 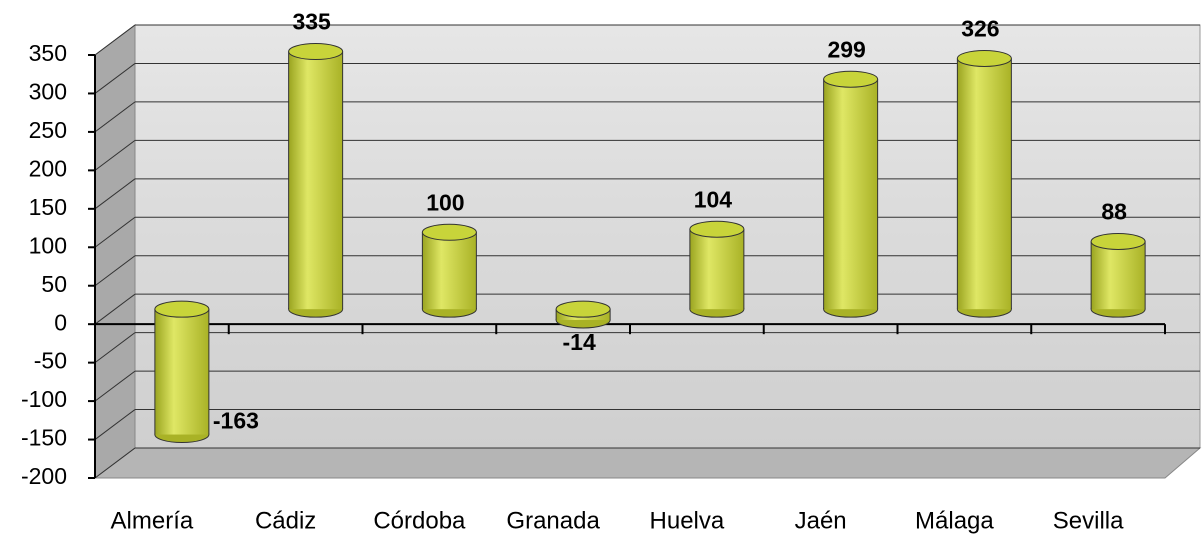 I want to click on y-tick-label: 250, so click(x=48, y=130).